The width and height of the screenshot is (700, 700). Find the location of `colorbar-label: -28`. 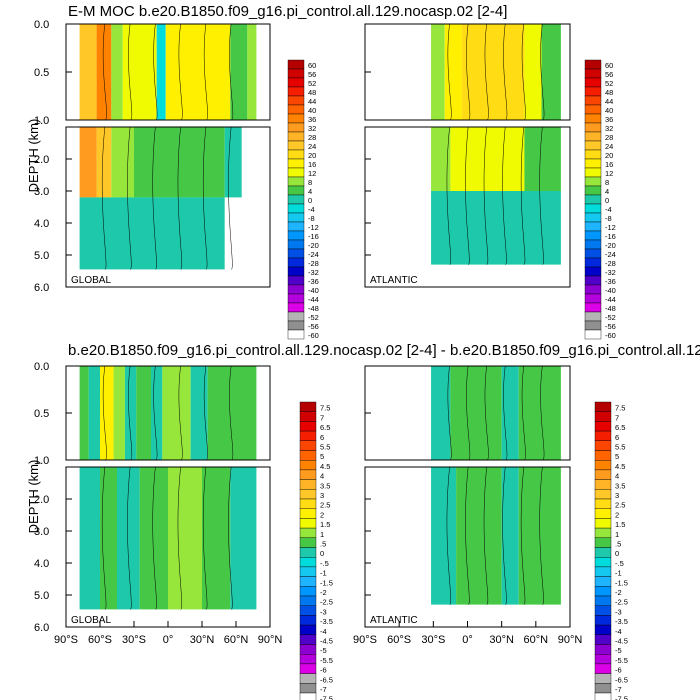

colorbar-label: -28 is located at coordinates (313, 263).